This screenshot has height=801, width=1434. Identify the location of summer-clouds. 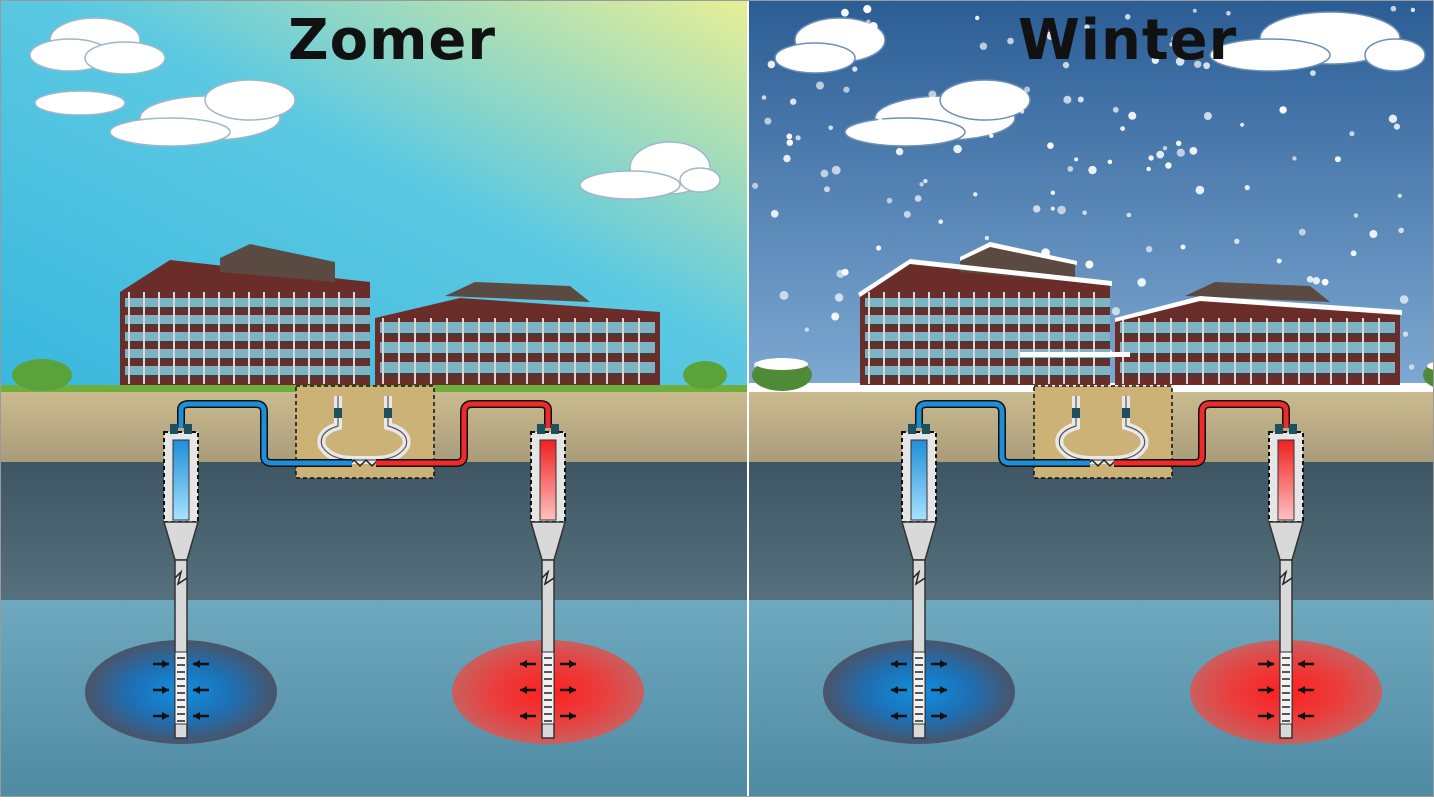
(375, 108).